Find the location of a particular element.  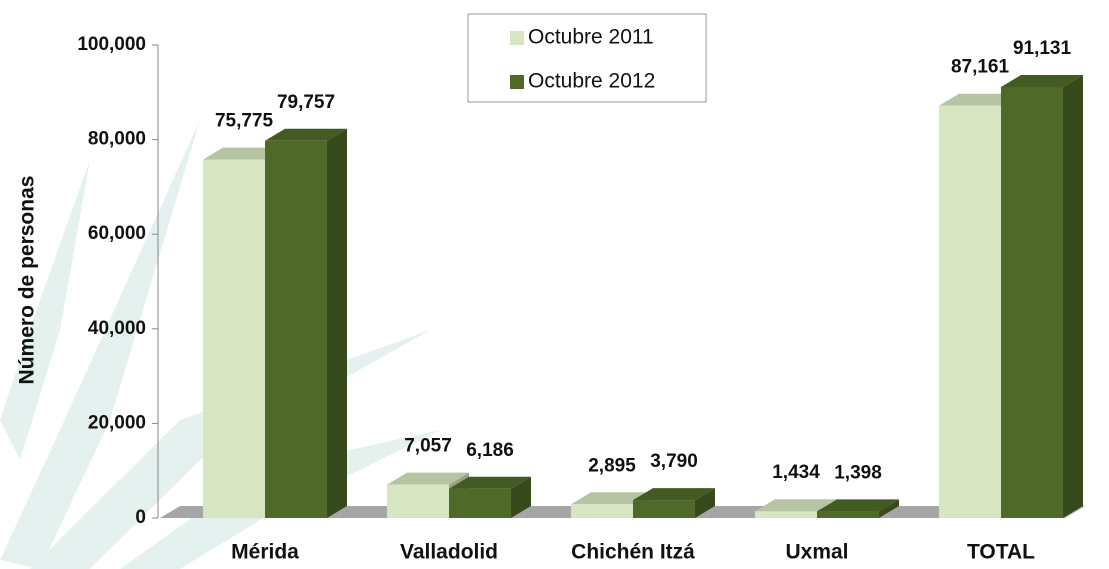

y-tick-label: 20,000 is located at coordinates (117, 422).